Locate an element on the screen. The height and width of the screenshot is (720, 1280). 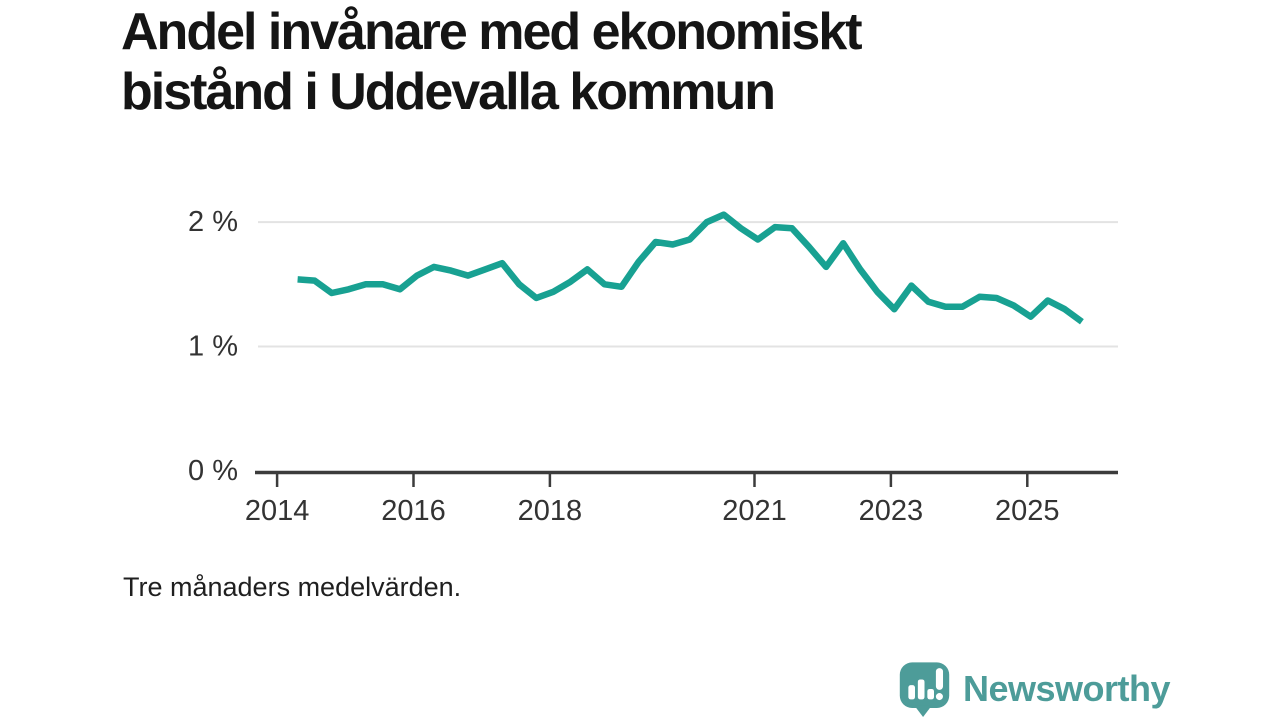
x-tick-label: 2025 is located at coordinates (1027, 511).